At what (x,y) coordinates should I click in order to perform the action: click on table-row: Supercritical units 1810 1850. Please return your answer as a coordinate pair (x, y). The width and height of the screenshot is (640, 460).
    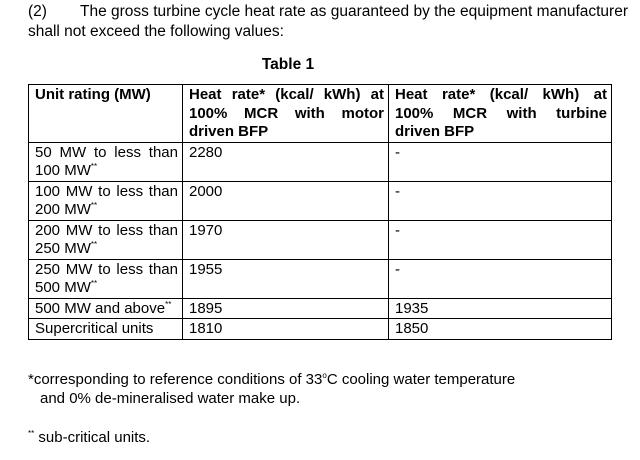
    Looking at the image, I should click on (320, 329).